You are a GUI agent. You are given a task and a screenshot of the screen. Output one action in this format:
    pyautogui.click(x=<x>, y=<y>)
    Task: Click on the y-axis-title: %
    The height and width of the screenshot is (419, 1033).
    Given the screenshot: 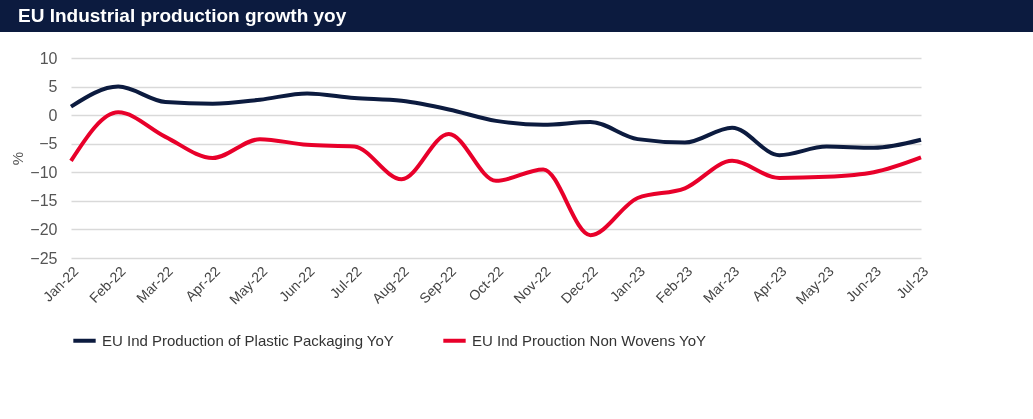 What is the action you would take?
    pyautogui.click(x=18, y=158)
    